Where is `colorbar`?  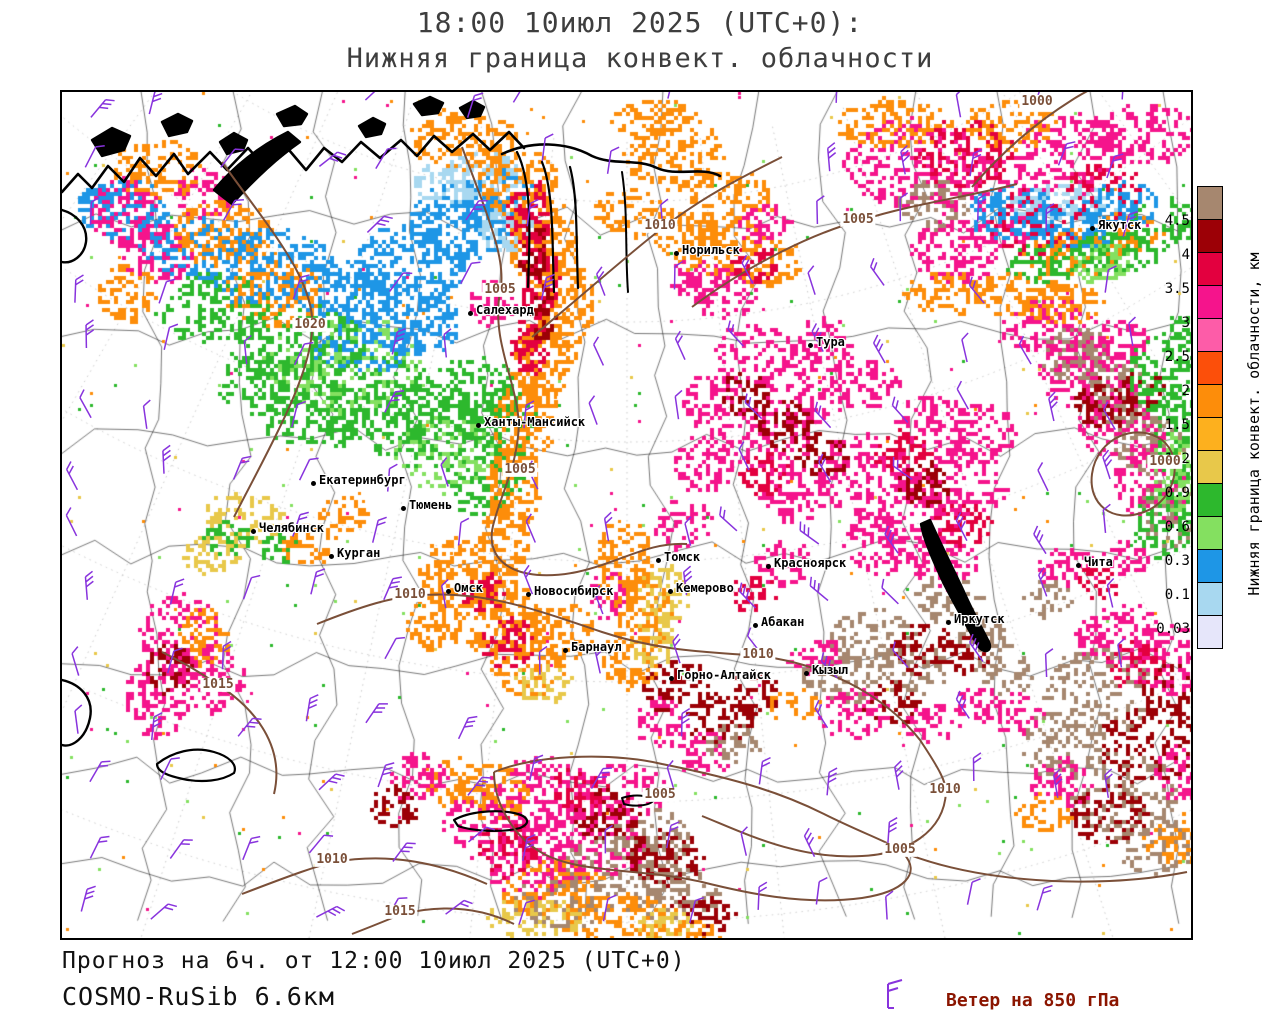 colorbar is located at coordinates (1210, 417).